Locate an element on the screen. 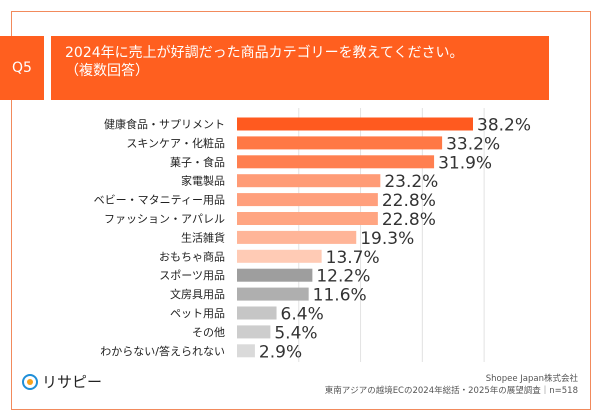 The image size is (600, 415). logo: リサピー is located at coordinates (62, 381).